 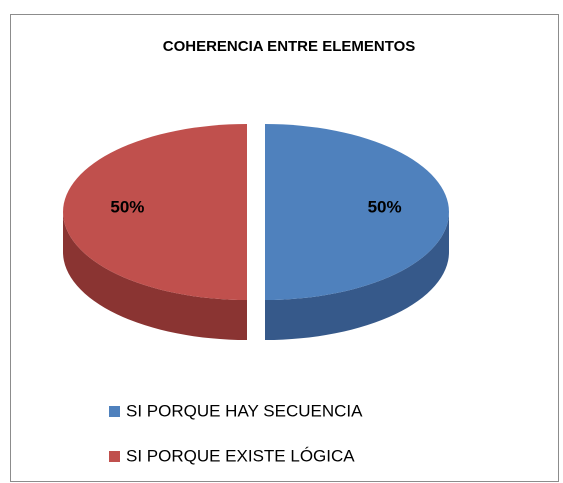 What do you see at coordinates (289, 46) in the screenshot?
I see `chart-title: COHERENCIA ENTRE ELEMENTOS` at bounding box center [289, 46].